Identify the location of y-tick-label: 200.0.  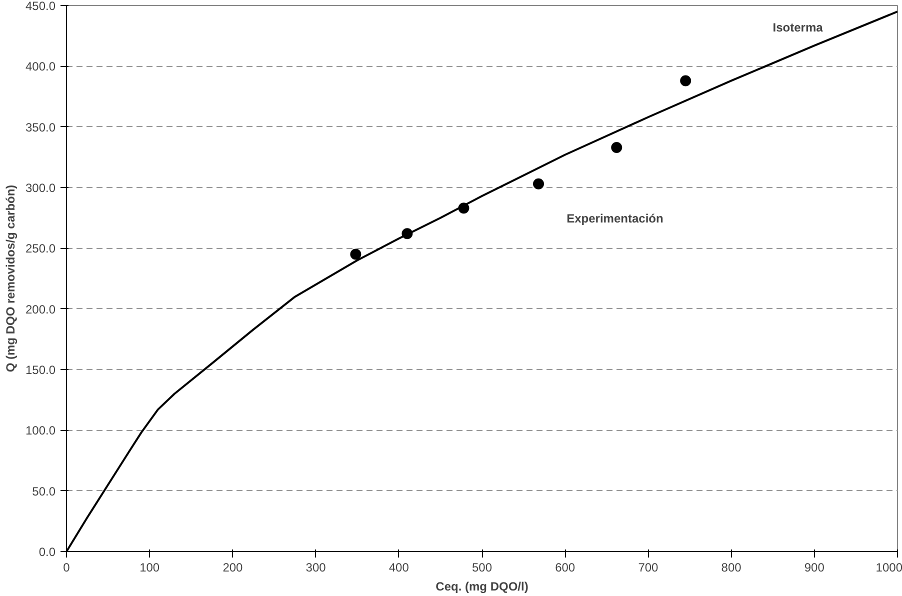
(40, 309).